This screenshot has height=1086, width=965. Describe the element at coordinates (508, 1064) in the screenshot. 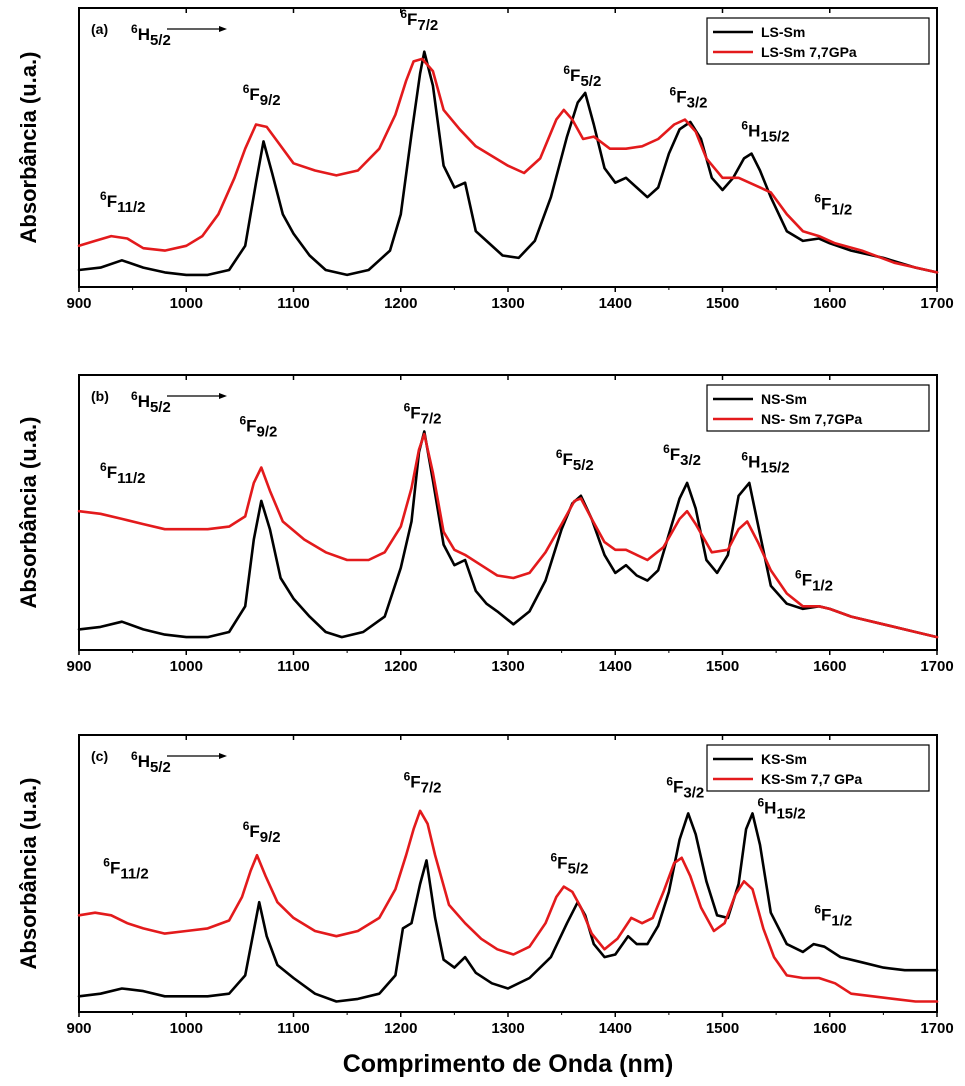

I see `x-axis-label: Comprimento de Onda (nm)` at that location.